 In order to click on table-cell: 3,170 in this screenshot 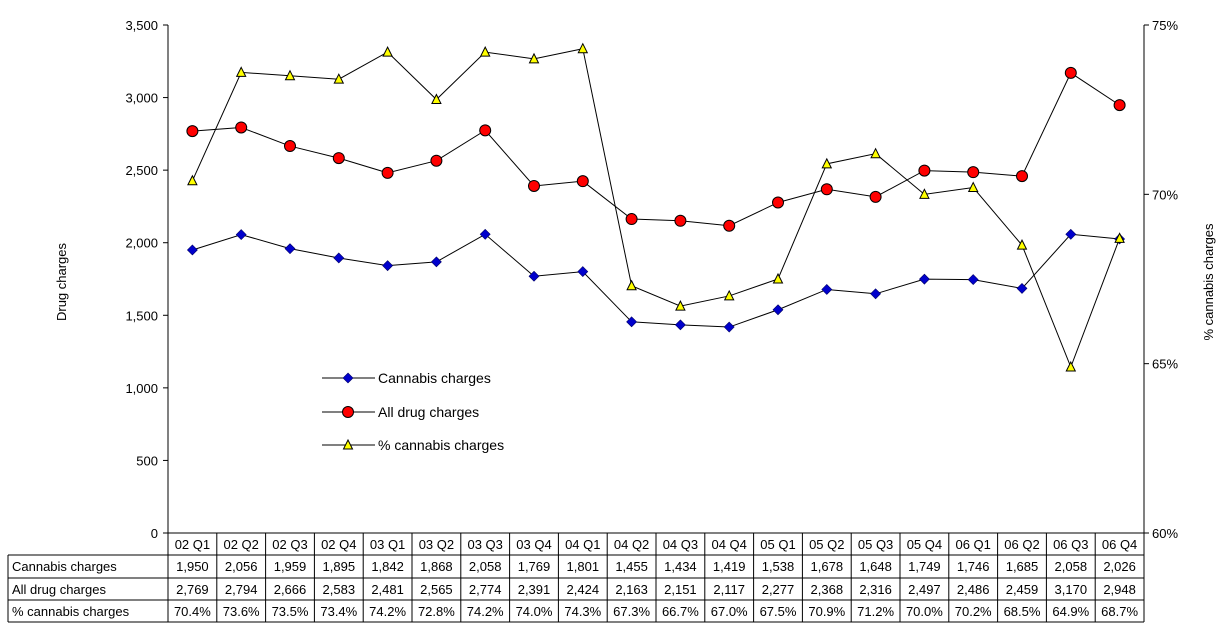, I will do `click(1071, 589)`.